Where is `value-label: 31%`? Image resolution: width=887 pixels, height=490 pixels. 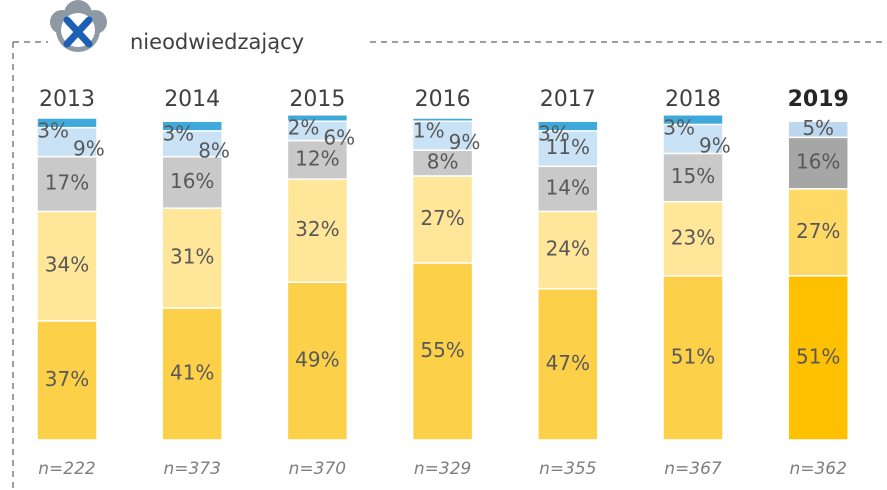
value-label: 31% is located at coordinates (192, 257).